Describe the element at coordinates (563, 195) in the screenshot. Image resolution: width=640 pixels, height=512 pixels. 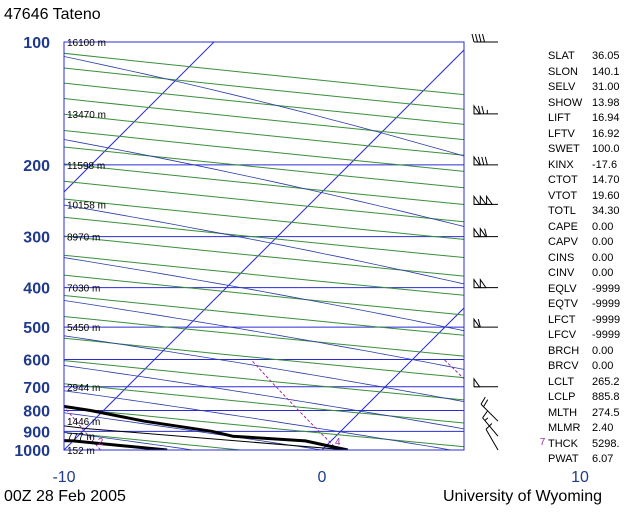
I see `index-key: VTOT` at that location.